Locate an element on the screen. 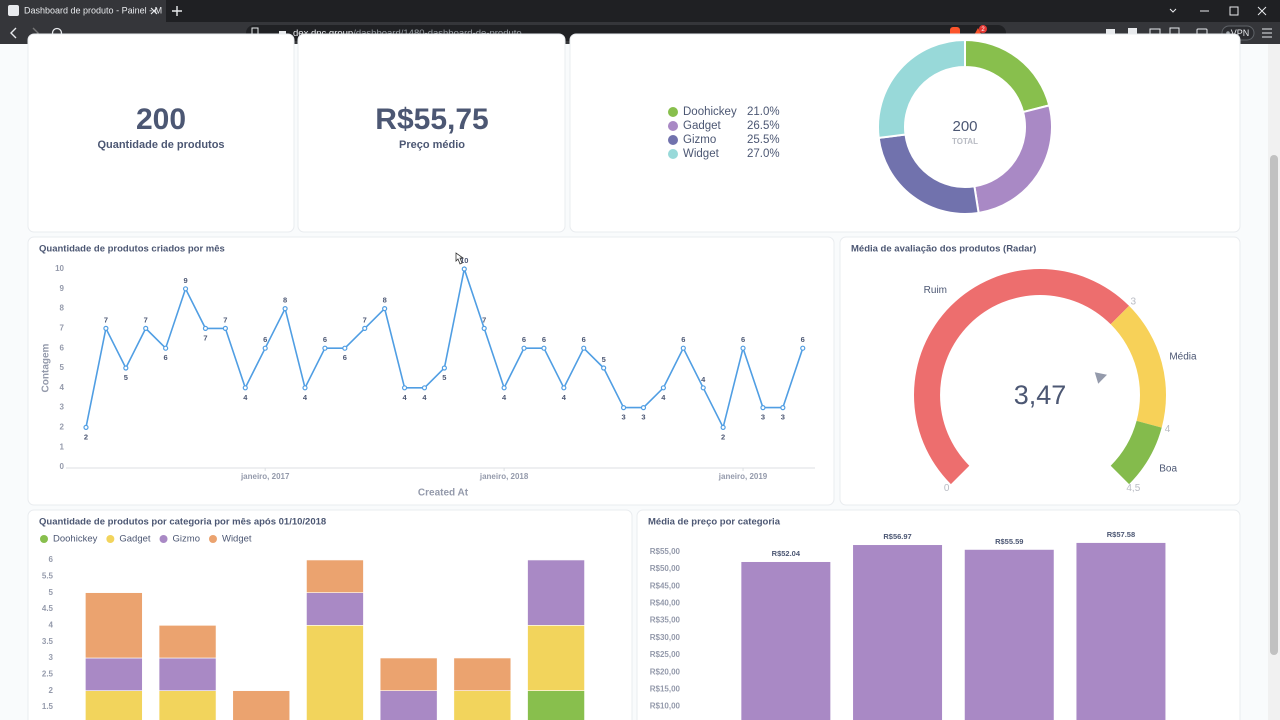 This screenshot has width=1280, height=720. y-tick-label: 2 is located at coordinates (51, 690).